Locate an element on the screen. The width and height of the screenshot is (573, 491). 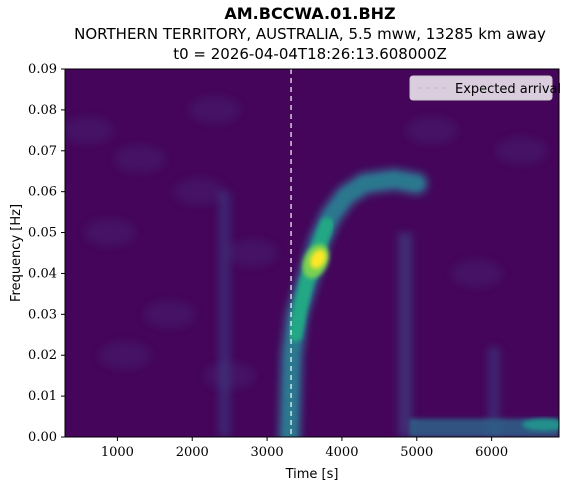
y-tick-label: 0.01 is located at coordinates (42, 396).